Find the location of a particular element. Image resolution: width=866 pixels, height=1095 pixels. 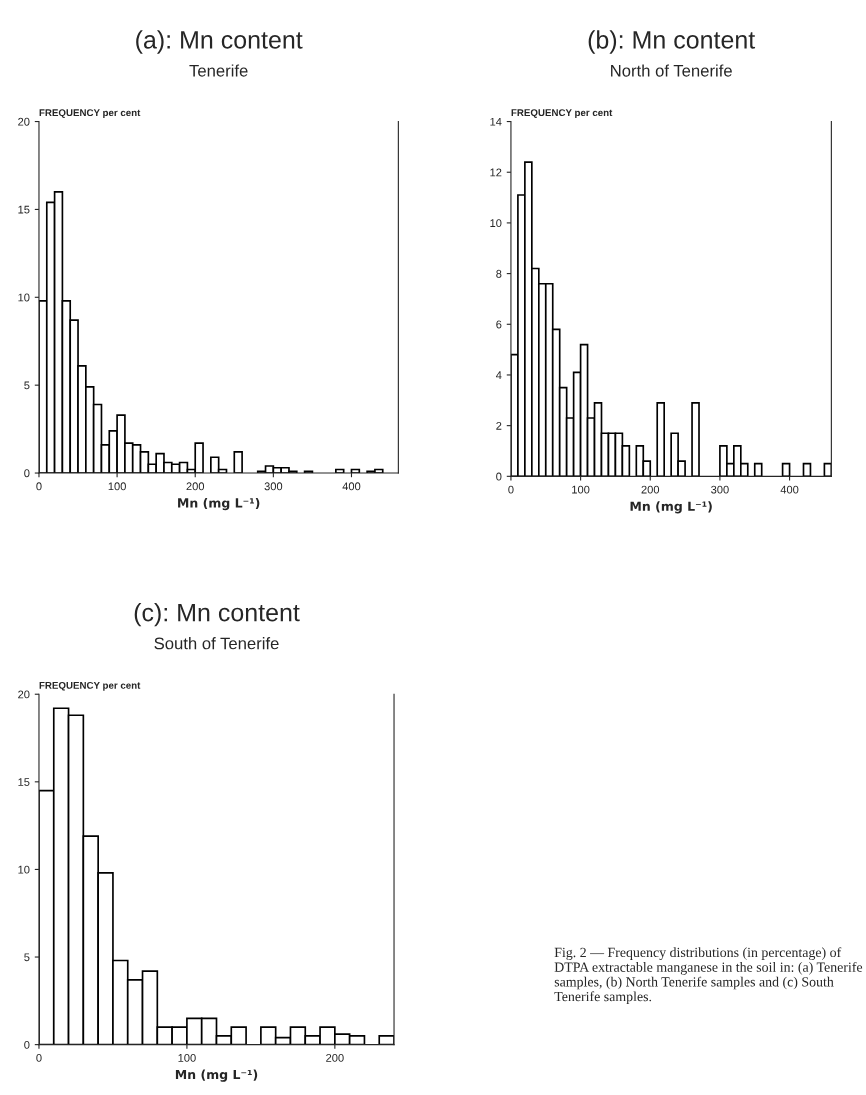

y-tick-label: 14 is located at coordinates (496, 121).